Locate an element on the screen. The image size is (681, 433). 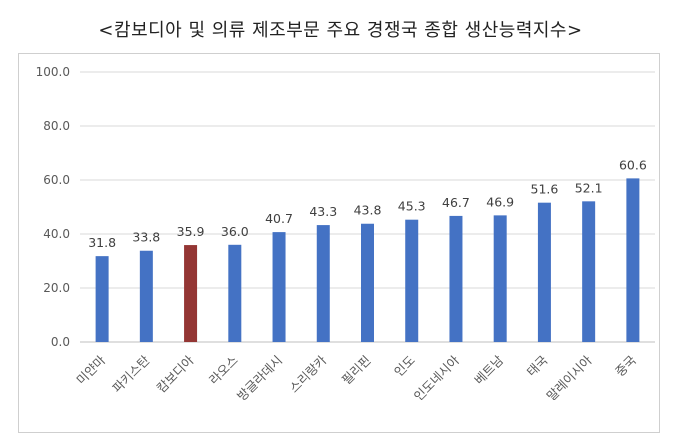
data-label: 40.7 is located at coordinates (279, 218).